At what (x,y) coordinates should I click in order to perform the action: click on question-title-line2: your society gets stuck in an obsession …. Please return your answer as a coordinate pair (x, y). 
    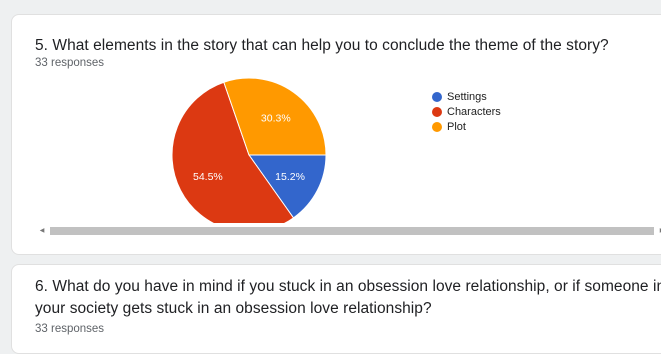
    Looking at the image, I should click on (233, 308).